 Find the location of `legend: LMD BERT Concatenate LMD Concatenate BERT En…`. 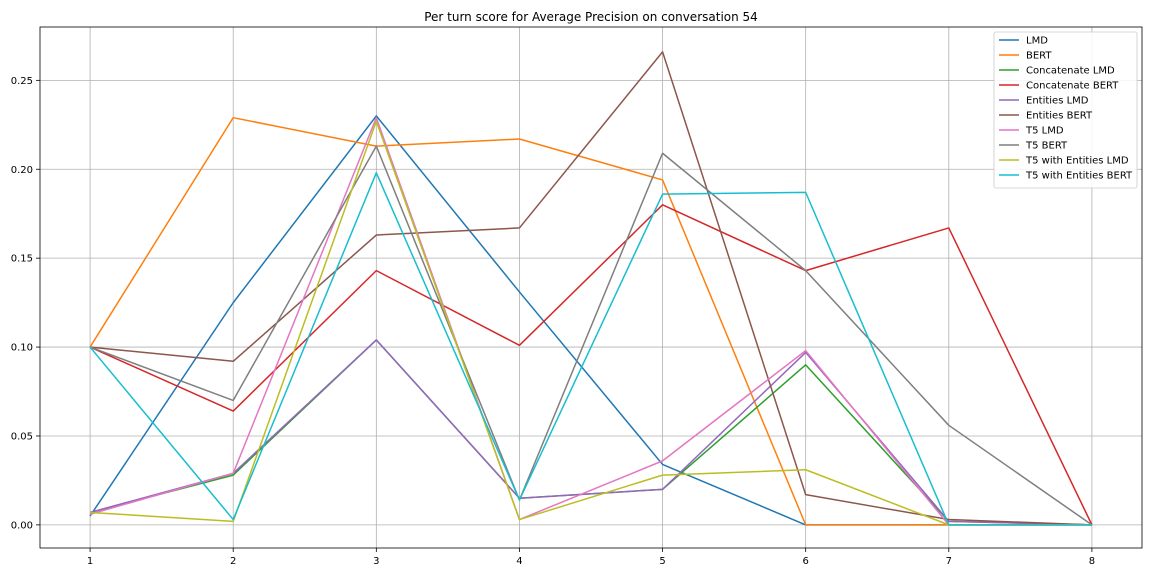

legend: LMD BERT Concatenate LMD Concatenate BERT En… is located at coordinates (1065, 110).